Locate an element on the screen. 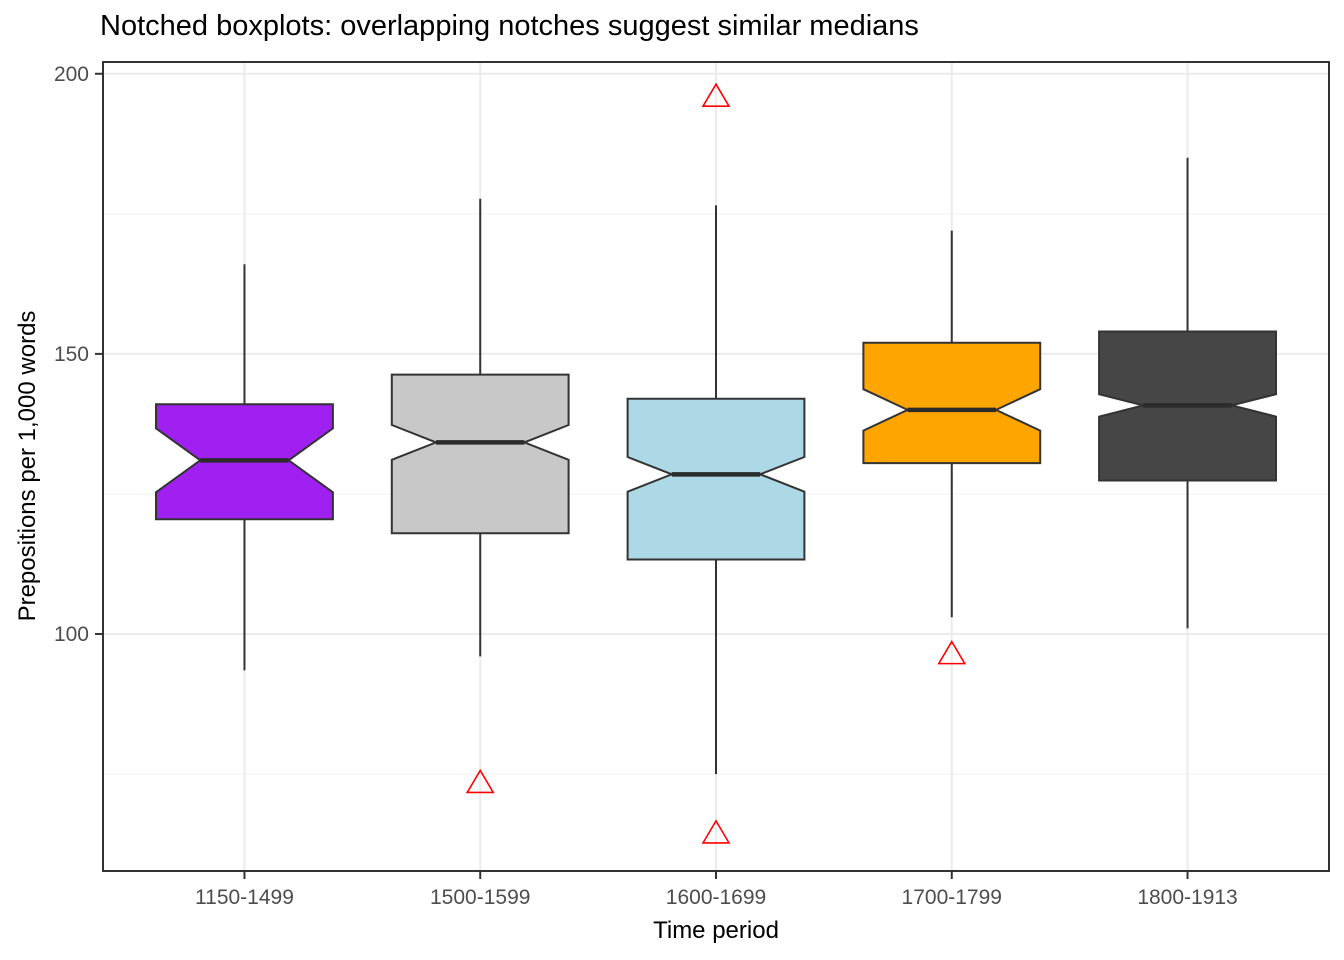 The width and height of the screenshot is (1344, 960). y-tick-label: 100 is located at coordinates (71, 634).